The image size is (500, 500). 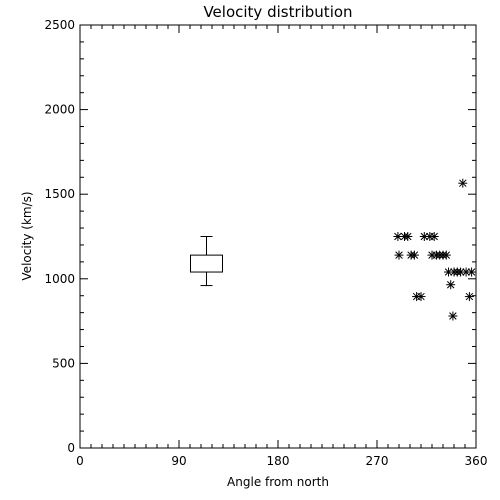 What do you see at coordinates (178, 461) in the screenshot?
I see `x-tick-label: 90` at bounding box center [178, 461].